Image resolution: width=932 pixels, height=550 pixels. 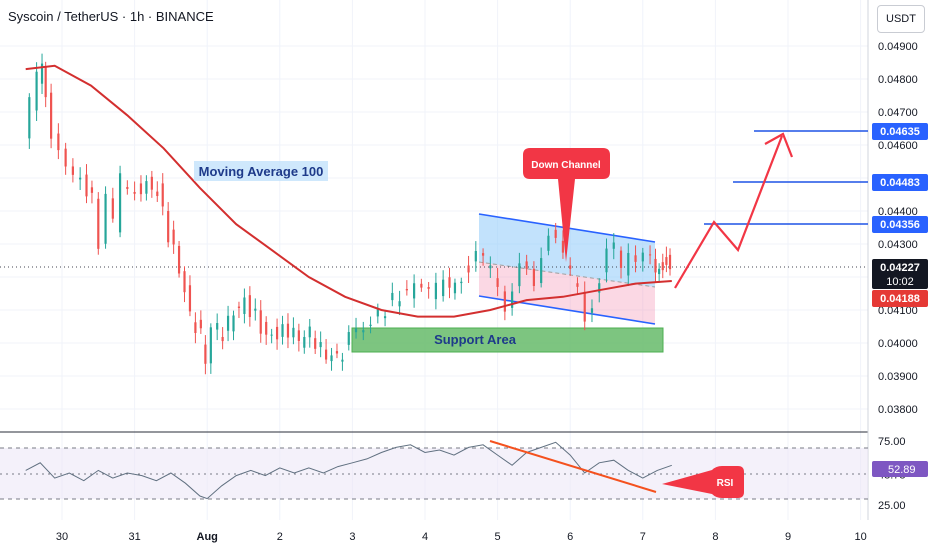 I want to click on target-2-price: 0.04483, so click(x=900, y=183).